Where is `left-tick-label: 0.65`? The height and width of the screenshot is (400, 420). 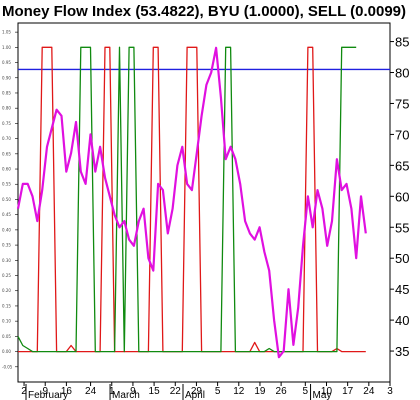 left-tick-label: 0.65 is located at coordinates (6, 153).